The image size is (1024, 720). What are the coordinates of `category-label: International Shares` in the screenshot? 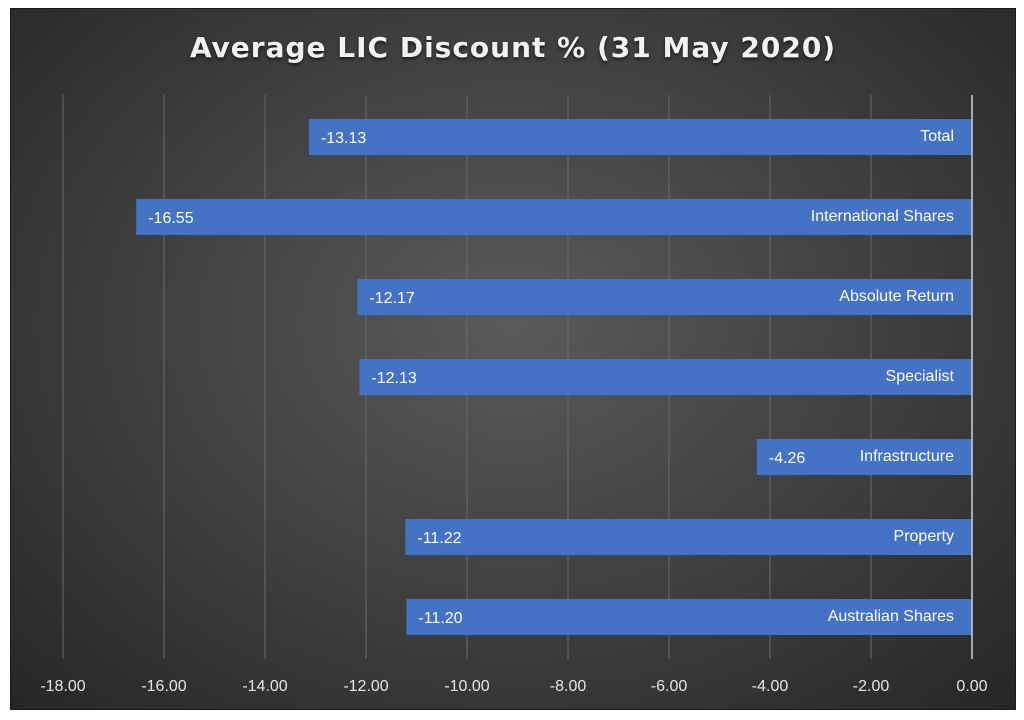 It's located at (882, 216).